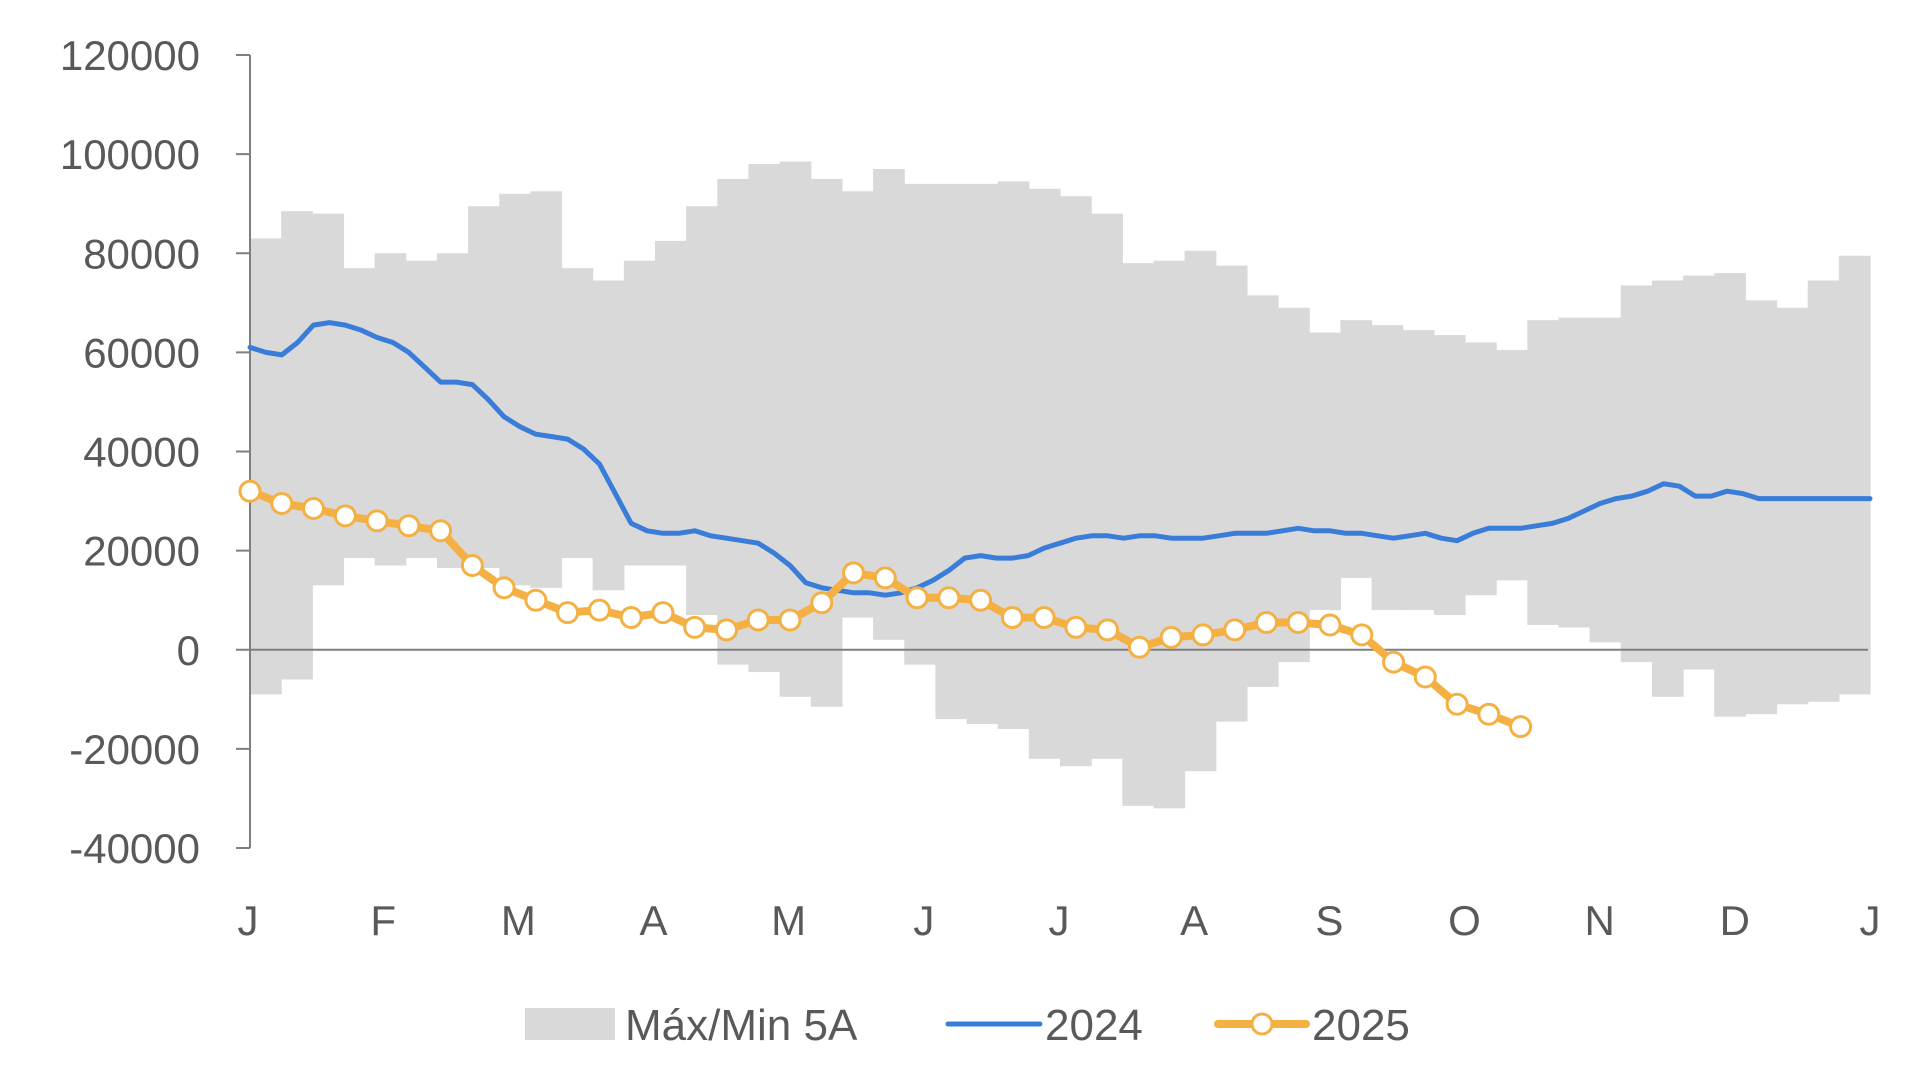 The image size is (1909, 1090). What do you see at coordinates (570, 1024) in the screenshot?
I see `legend-swatch-band` at bounding box center [570, 1024].